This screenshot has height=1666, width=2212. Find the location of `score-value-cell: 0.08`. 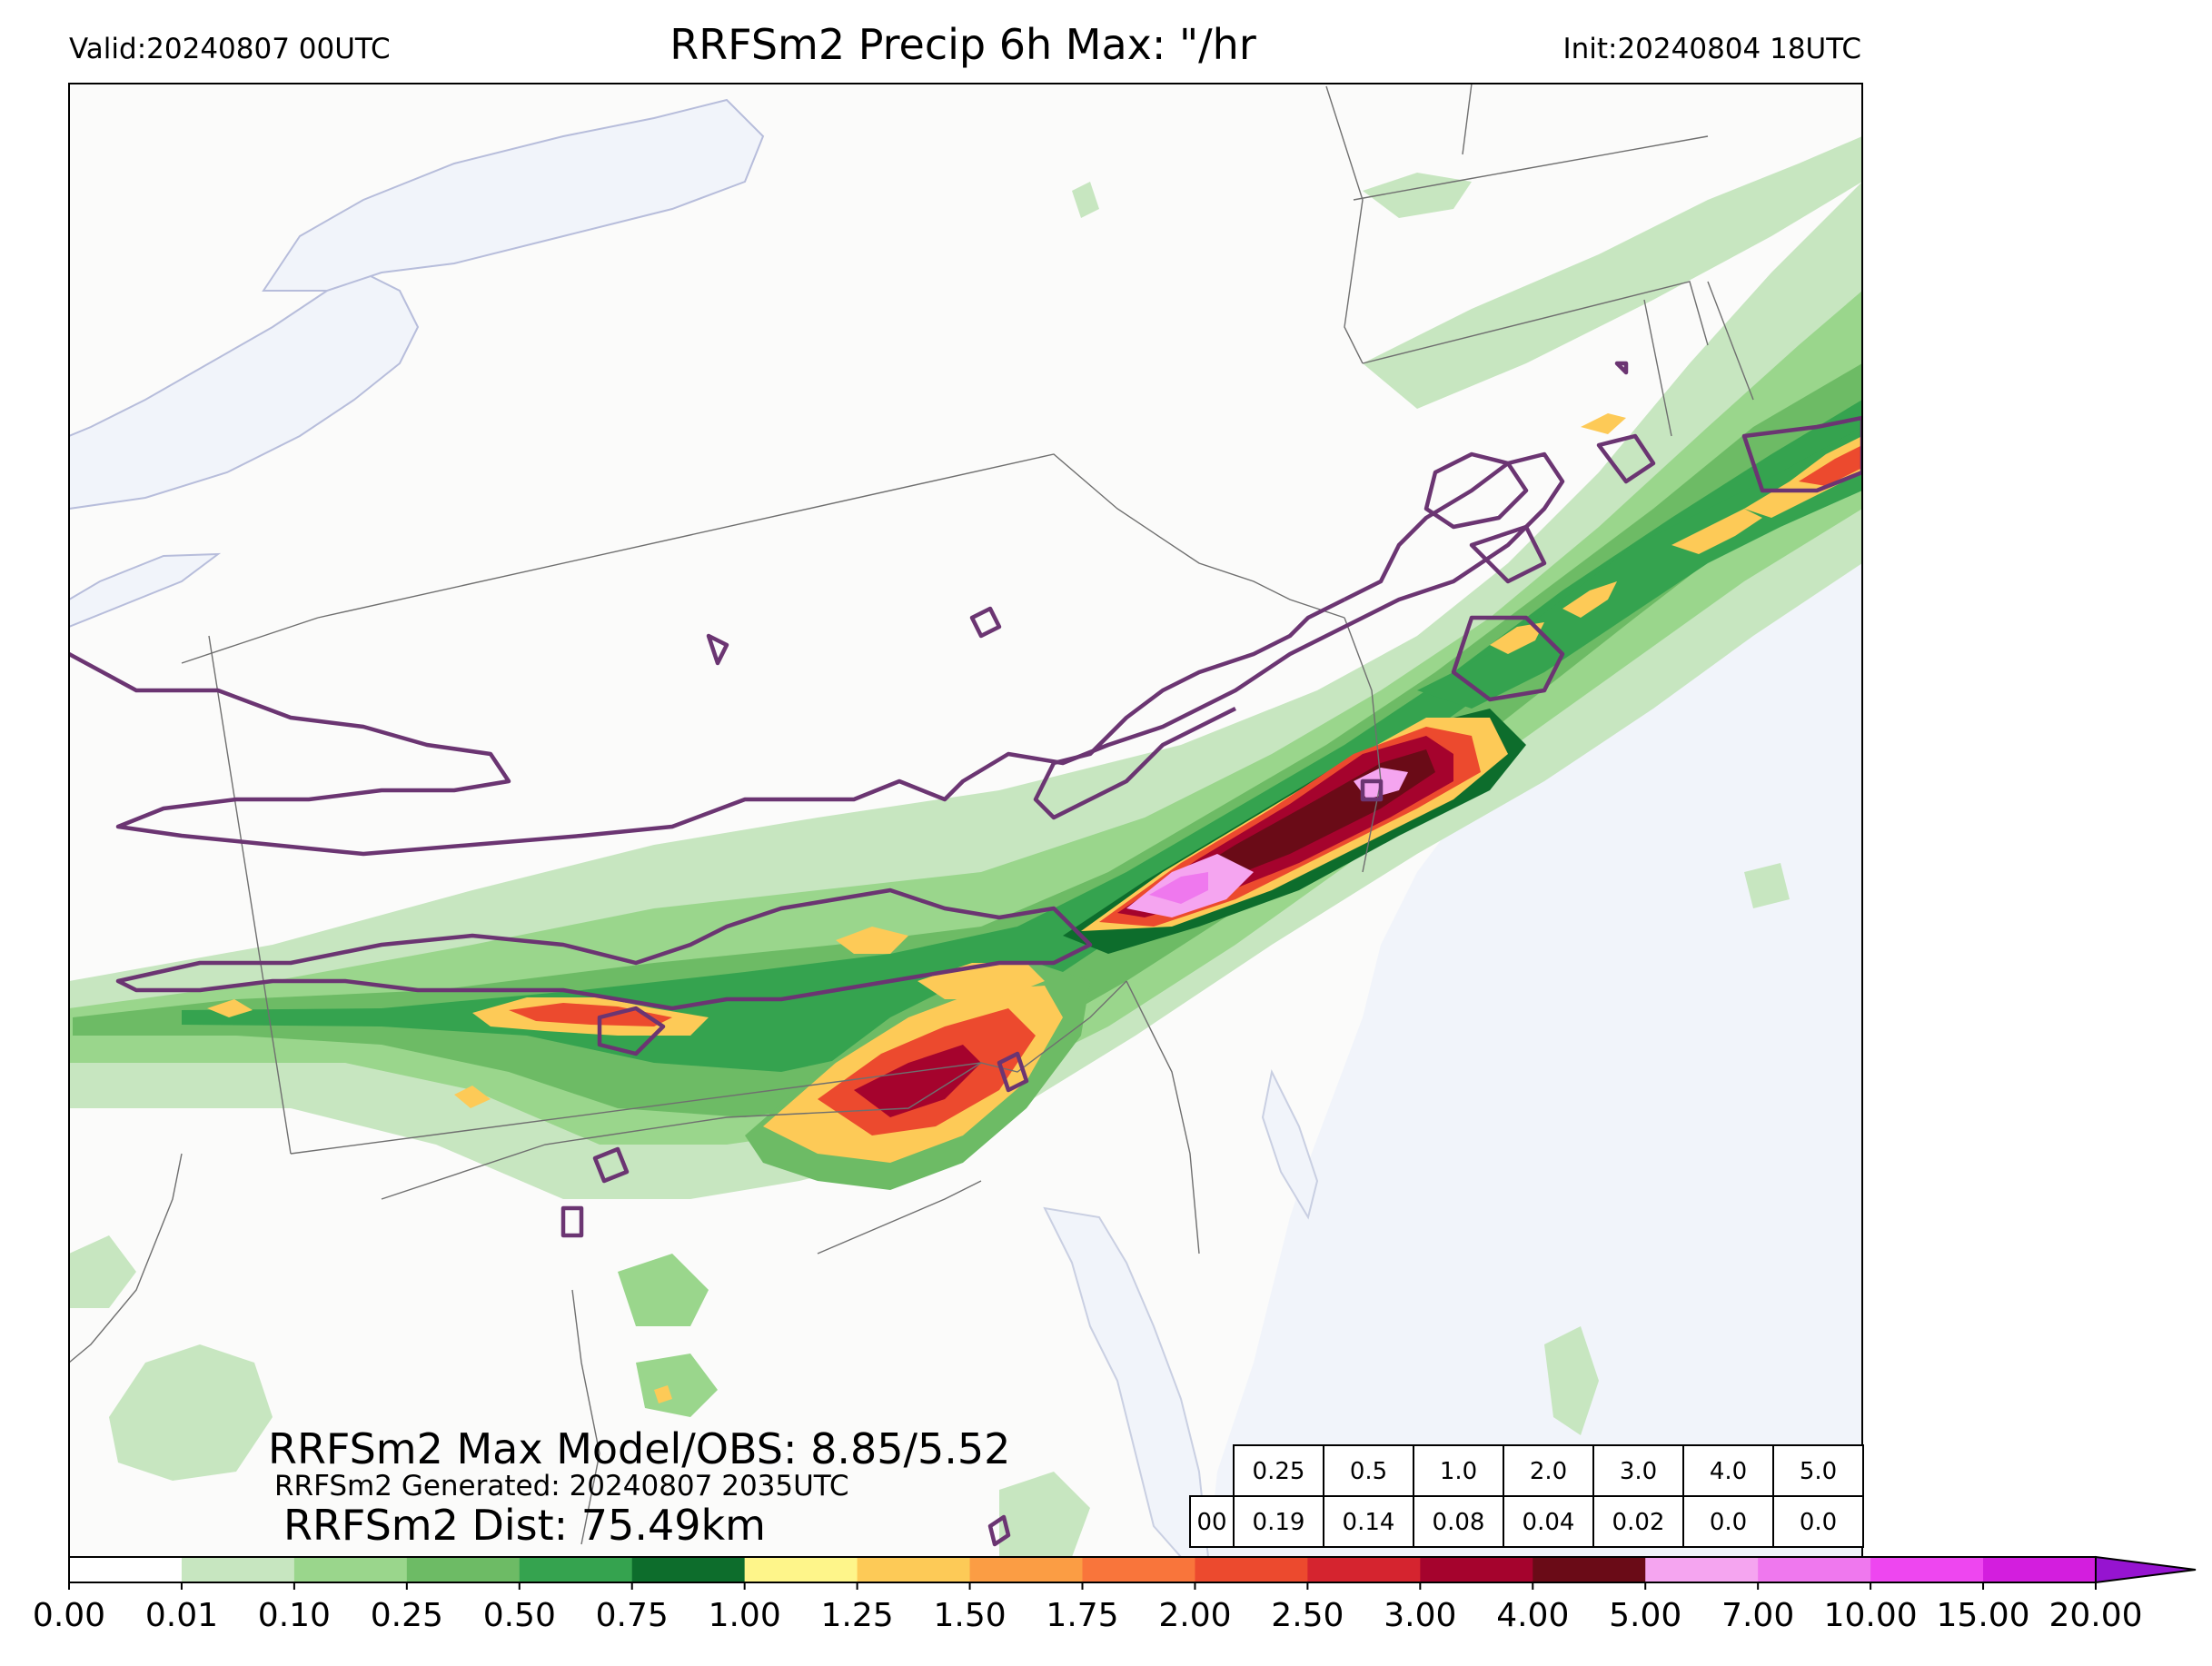

score-value-cell: 0.08 is located at coordinates (1458, 1521).